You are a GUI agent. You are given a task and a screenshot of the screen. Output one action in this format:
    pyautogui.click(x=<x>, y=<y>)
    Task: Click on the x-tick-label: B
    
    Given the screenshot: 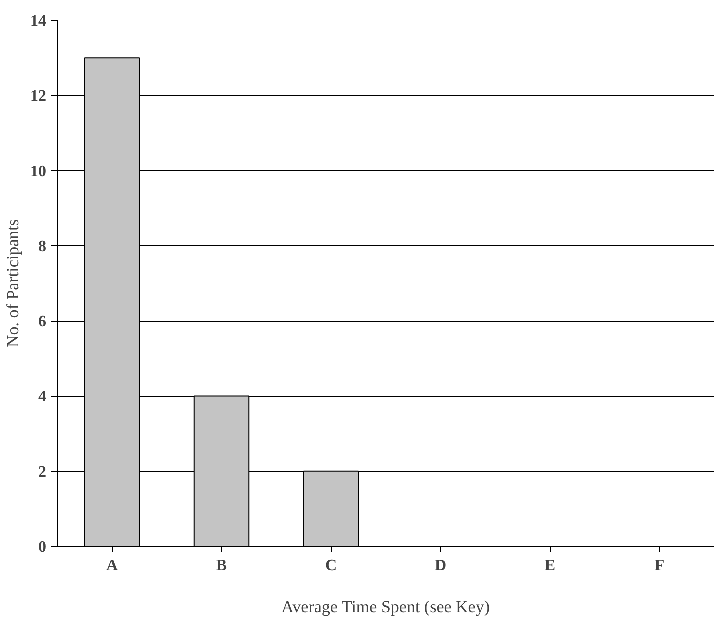 What is the action you would take?
    pyautogui.click(x=222, y=566)
    